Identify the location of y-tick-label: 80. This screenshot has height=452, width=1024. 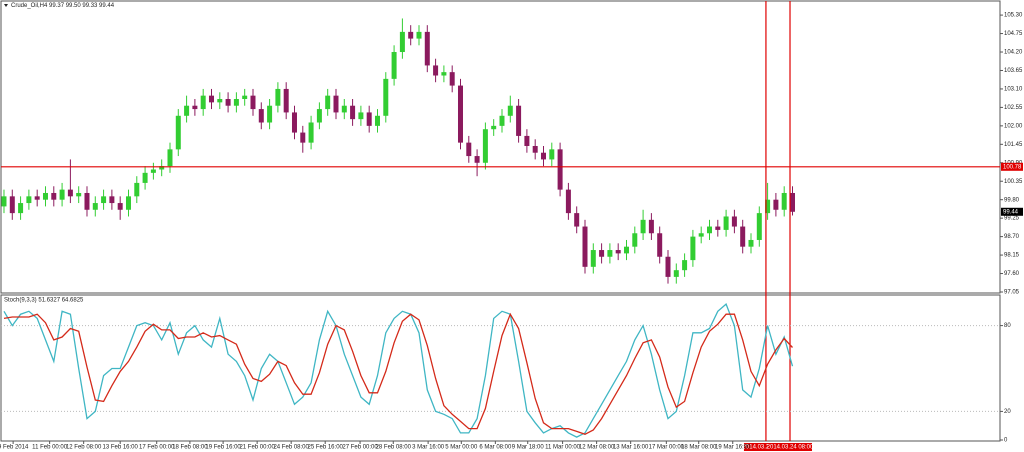
(1007, 326).